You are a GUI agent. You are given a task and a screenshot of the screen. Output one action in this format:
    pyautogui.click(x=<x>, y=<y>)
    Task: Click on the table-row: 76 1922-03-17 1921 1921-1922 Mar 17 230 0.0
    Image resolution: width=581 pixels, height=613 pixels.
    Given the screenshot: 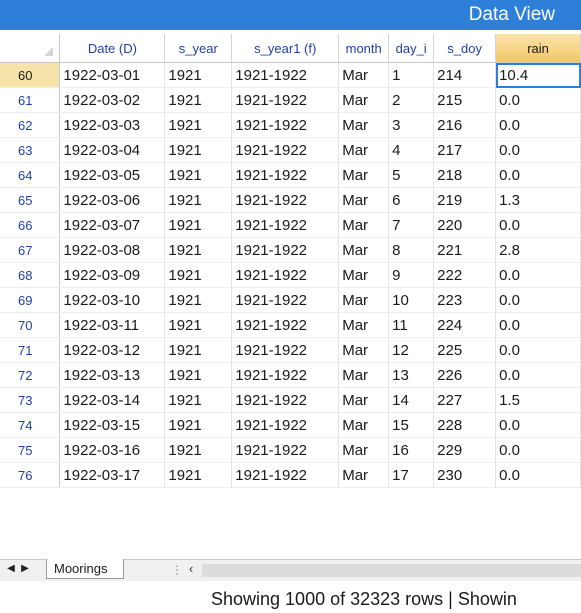 What is the action you would take?
    pyautogui.click(x=290, y=475)
    